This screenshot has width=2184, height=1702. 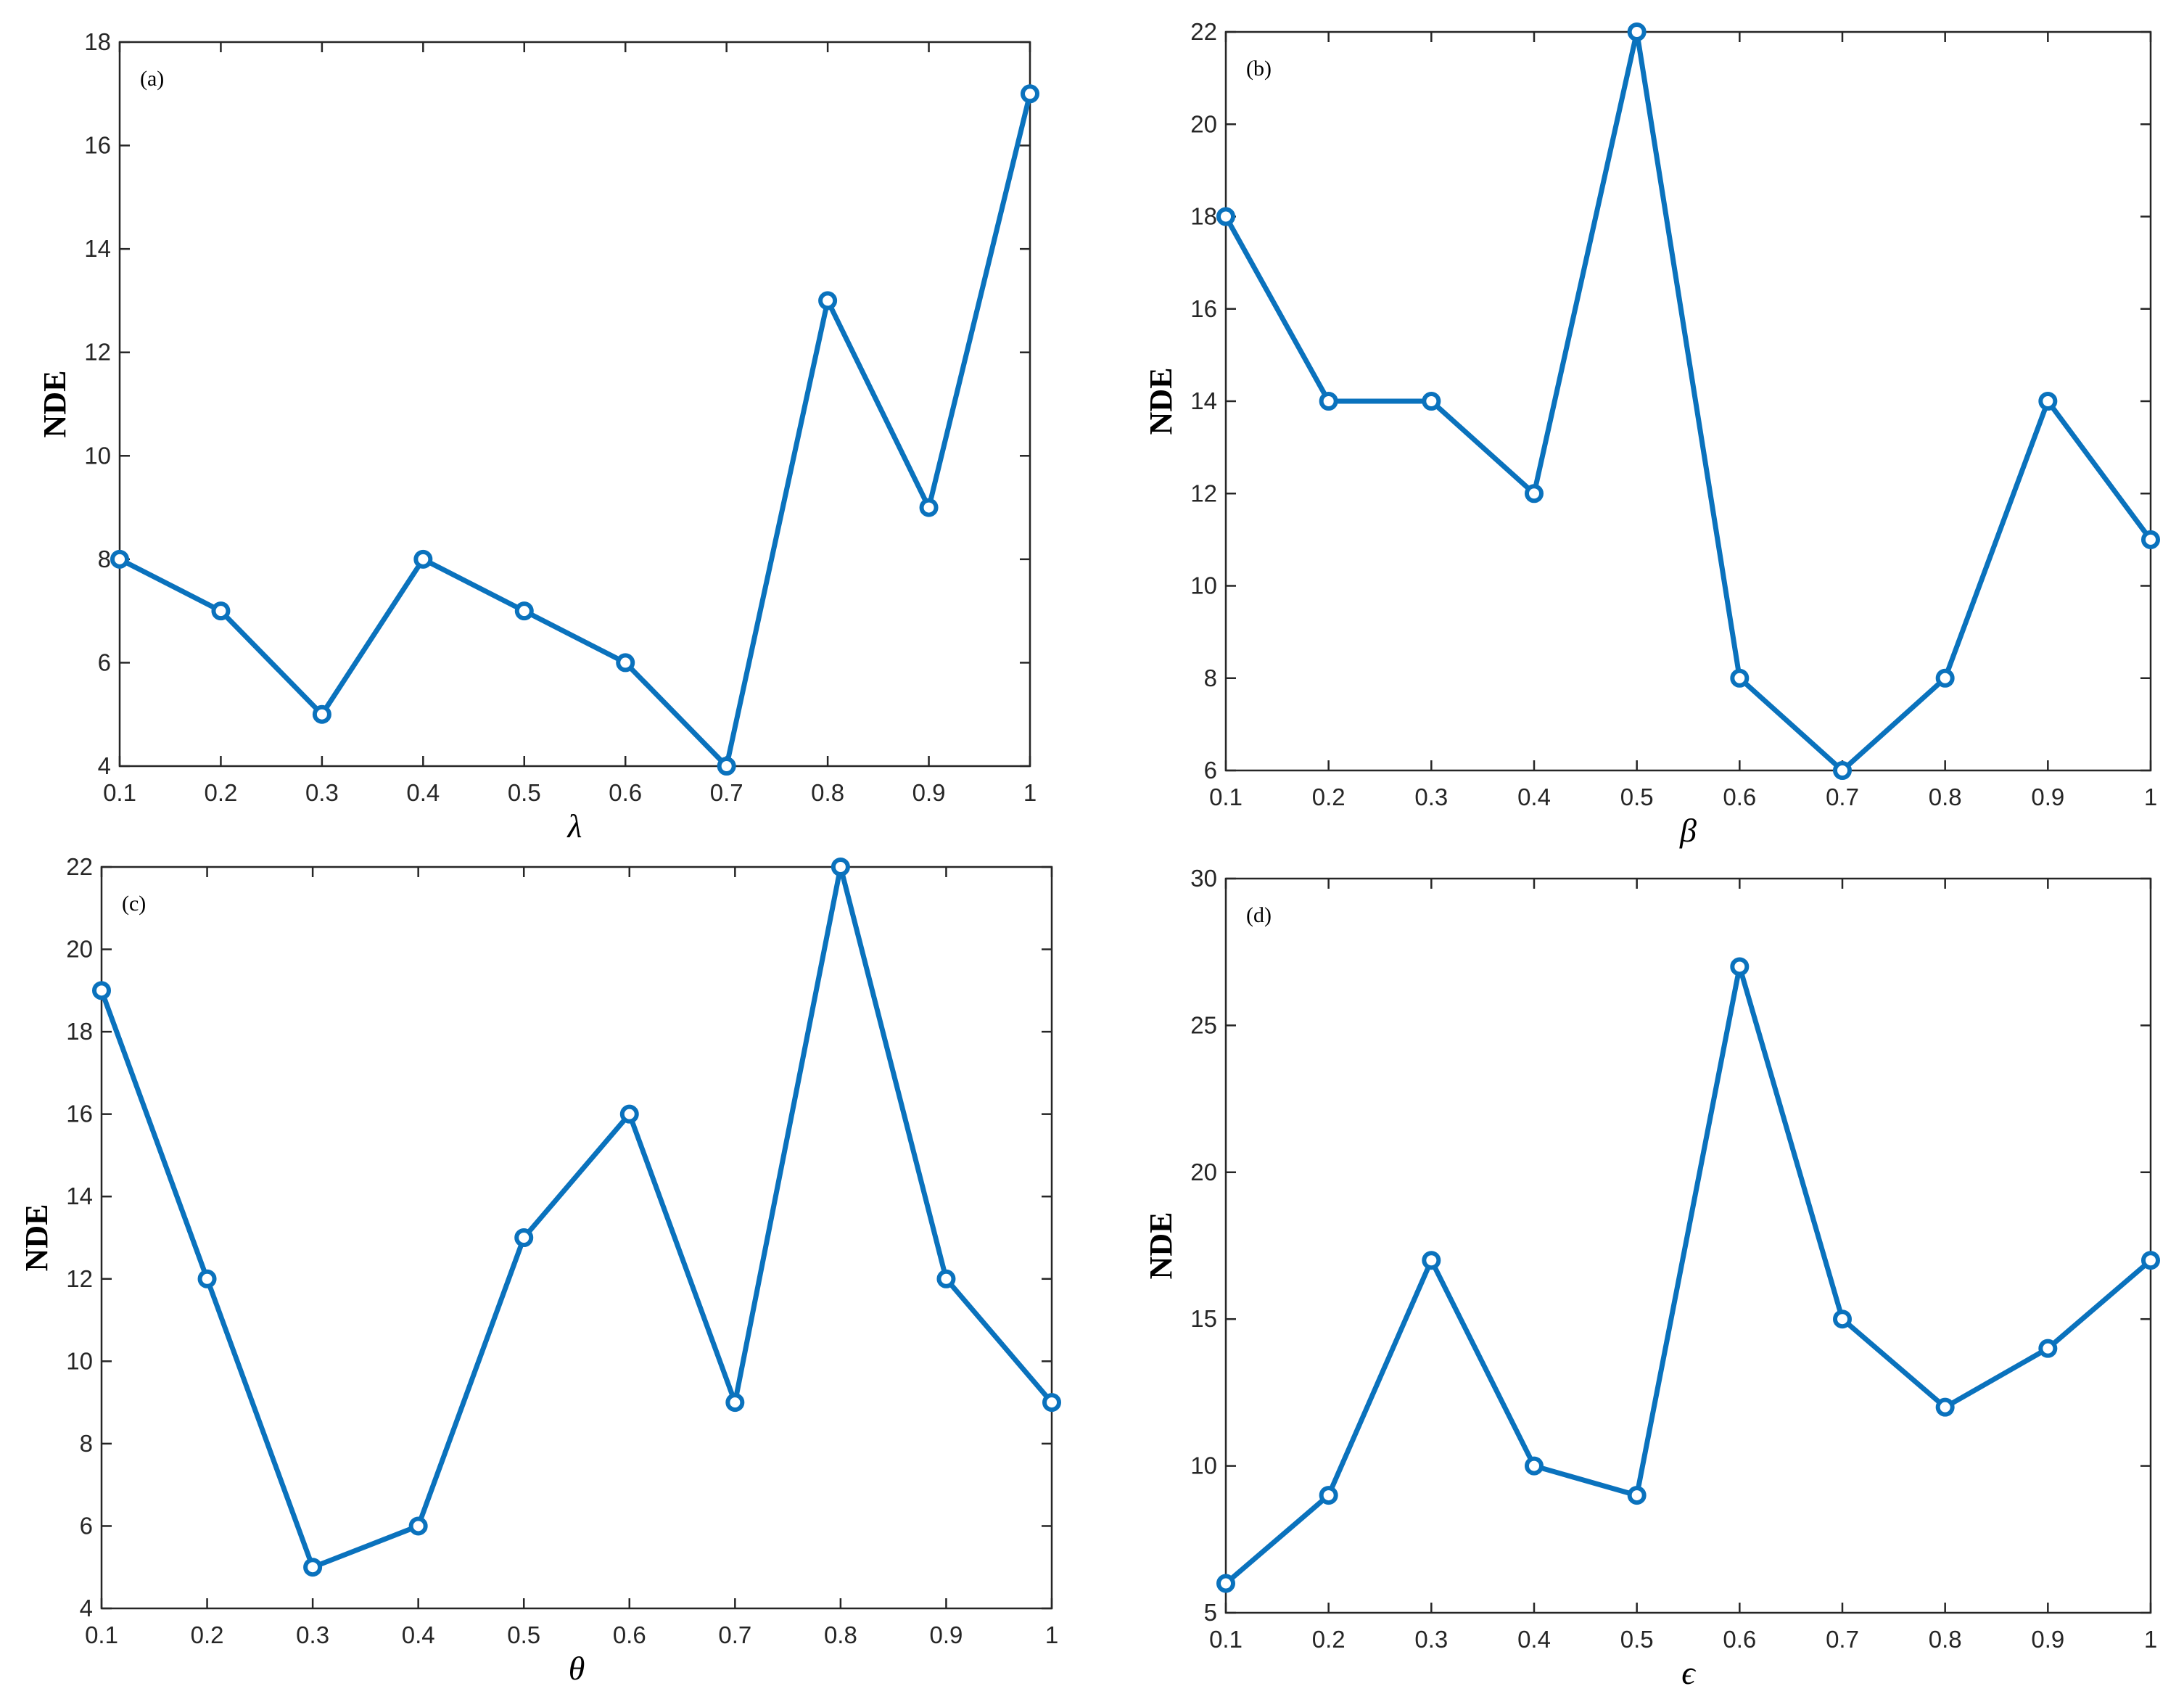 What do you see at coordinates (1210, 1612) in the screenshot?
I see `panel-d-y-tick-label: 5` at bounding box center [1210, 1612].